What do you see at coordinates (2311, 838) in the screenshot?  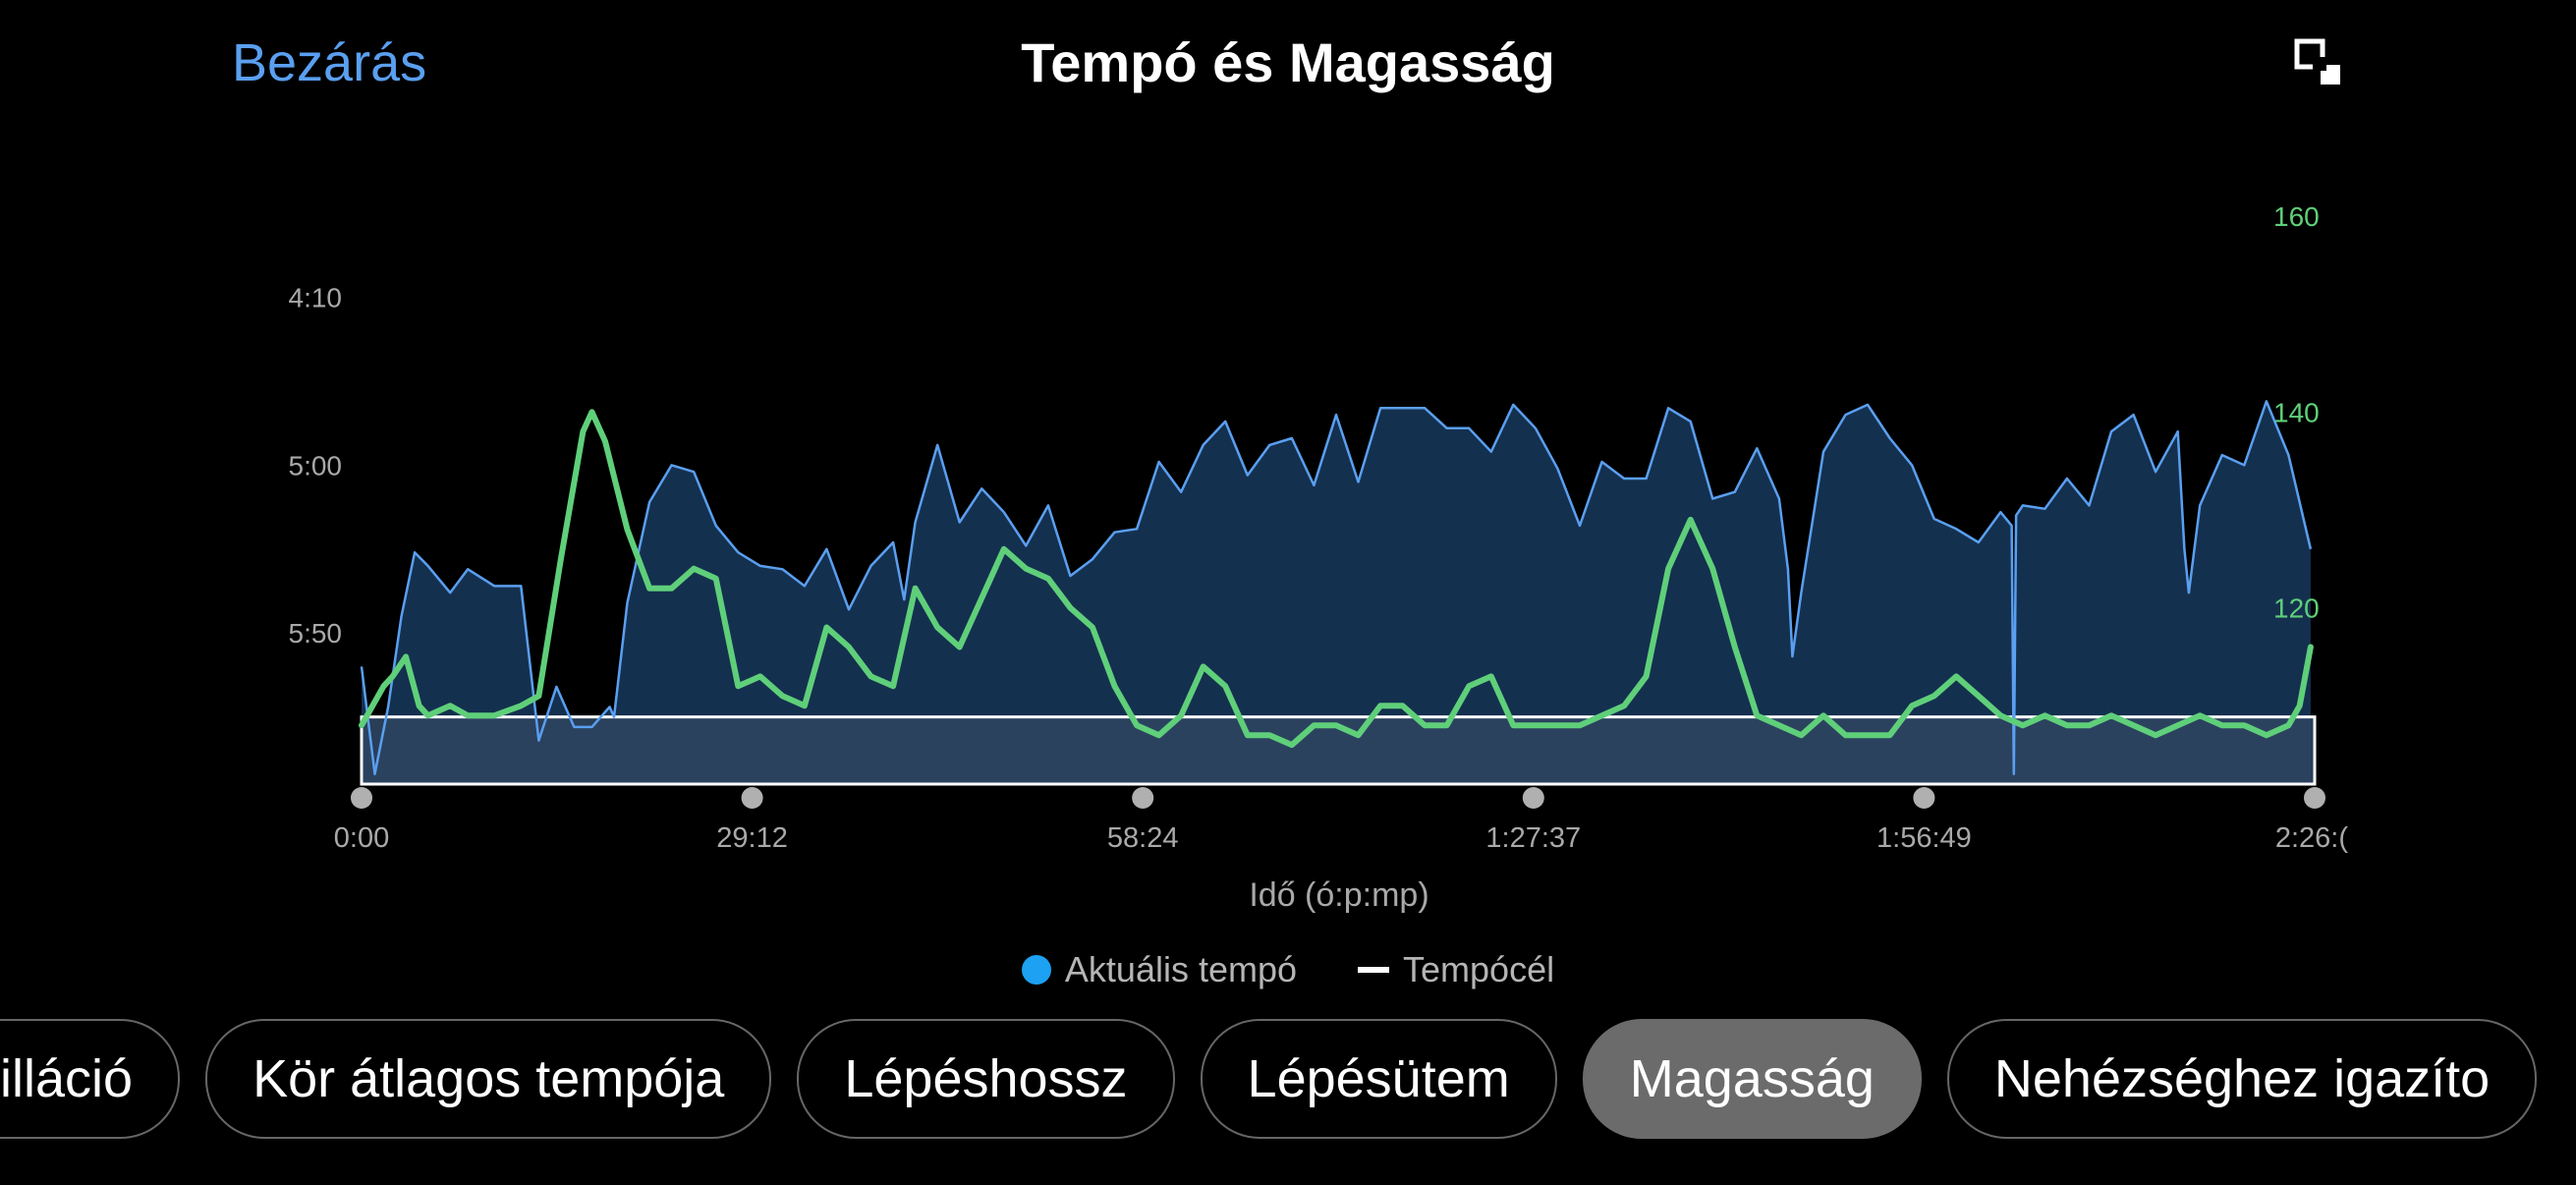 I see `x-axis-tick-label: 2:26:(` at bounding box center [2311, 838].